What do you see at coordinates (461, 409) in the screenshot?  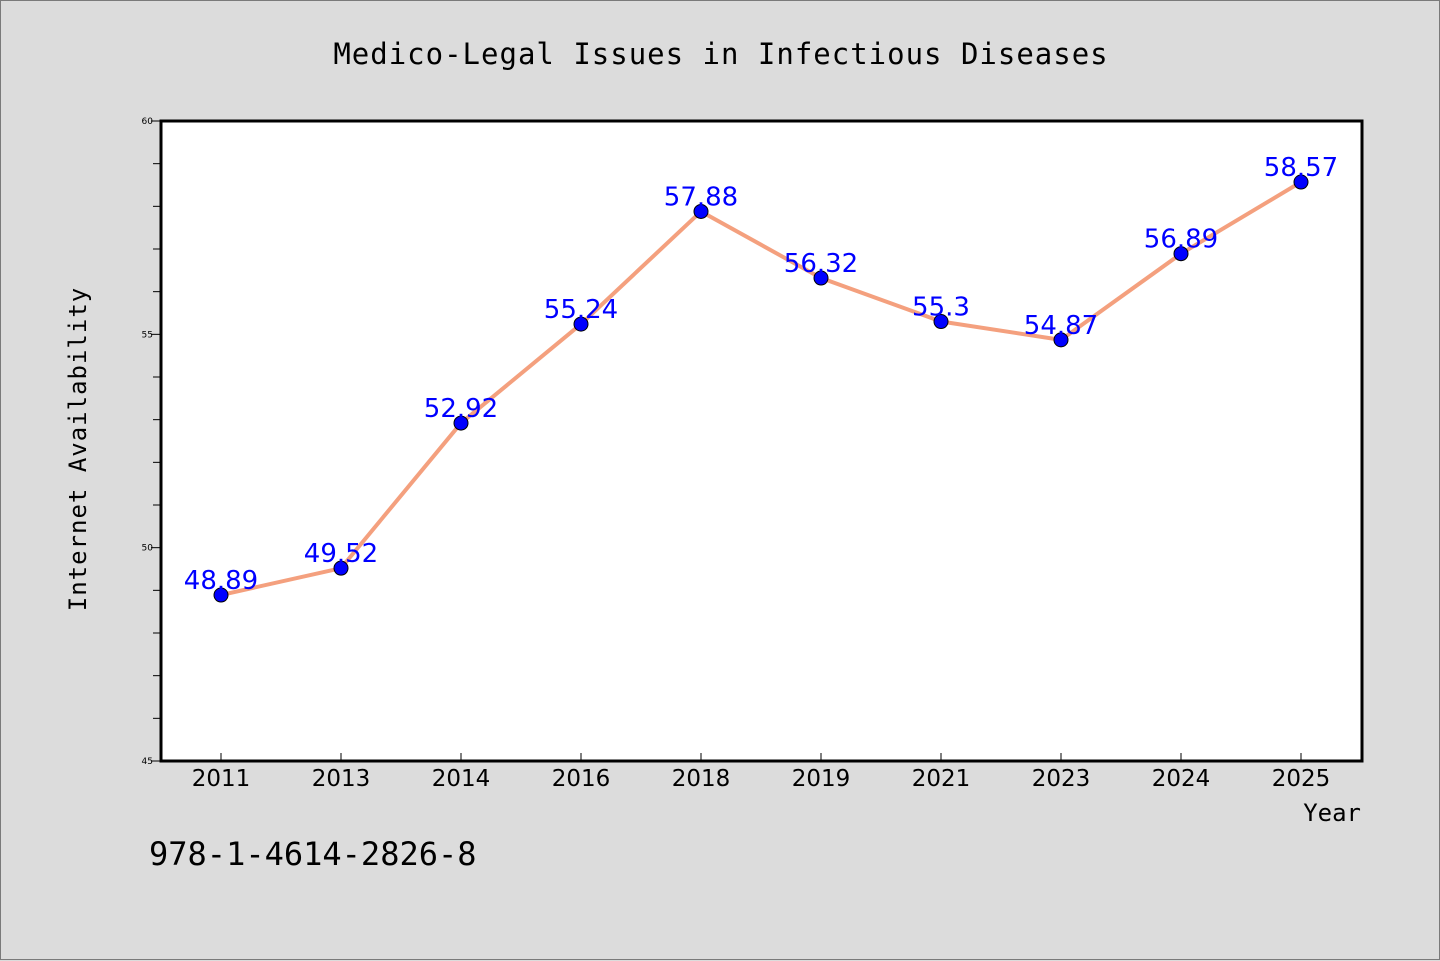 I see `data-label: 52.92` at bounding box center [461, 409].